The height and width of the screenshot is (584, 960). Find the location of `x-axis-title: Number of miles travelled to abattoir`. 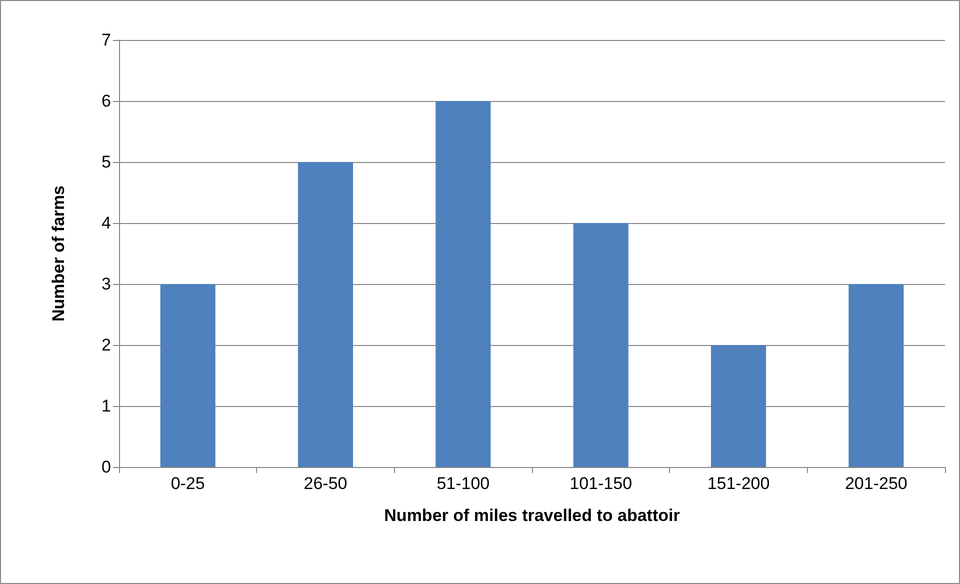

x-axis-title: Number of miles travelled to abattoir is located at coordinates (532, 515).